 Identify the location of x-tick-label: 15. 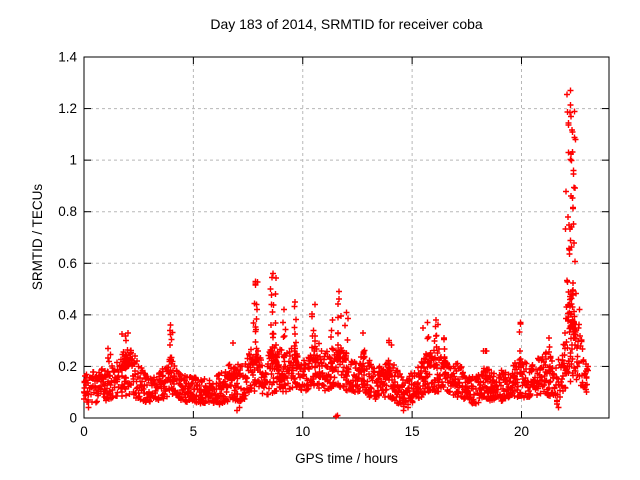
(412, 431).